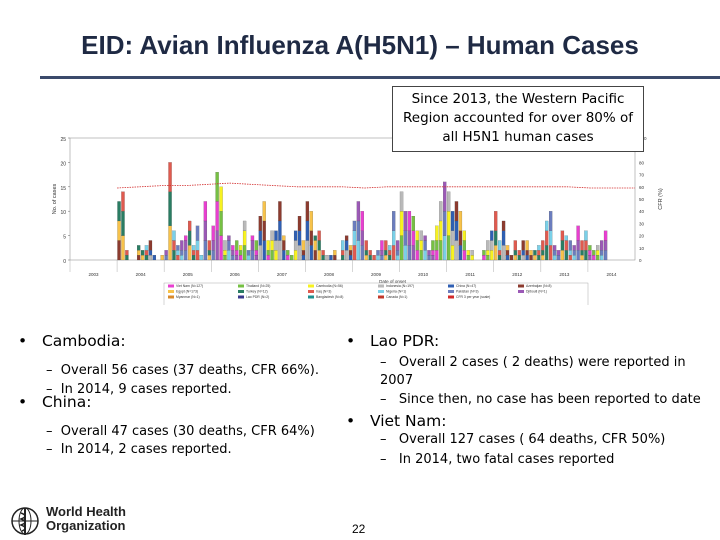 The height and width of the screenshot is (540, 720). What do you see at coordinates (466, 286) in the screenshot?
I see `legend-label: China (N=47)` at bounding box center [466, 286].